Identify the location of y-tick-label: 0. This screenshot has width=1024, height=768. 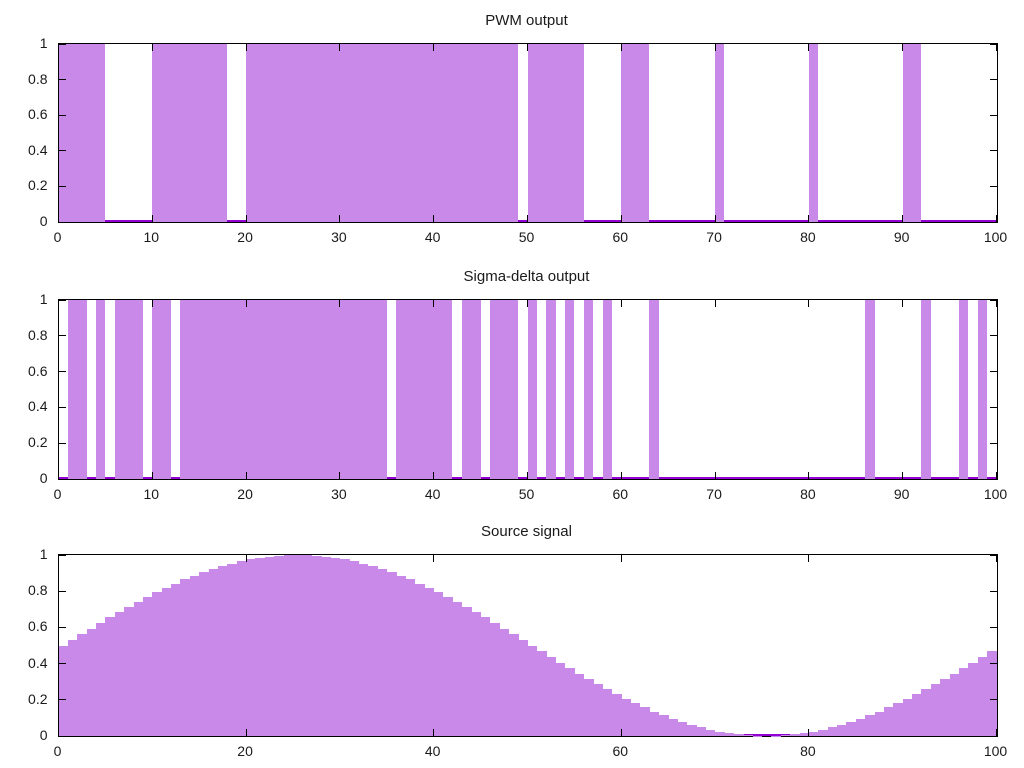
(43, 221).